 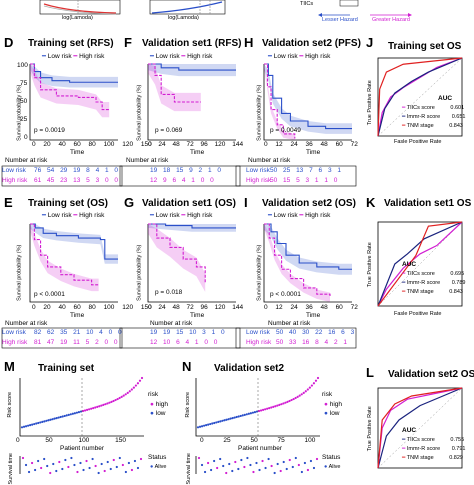 I want to click on panel-f-low-nar: 19 18 15 9 2 1 0, so click(x=185, y=170).